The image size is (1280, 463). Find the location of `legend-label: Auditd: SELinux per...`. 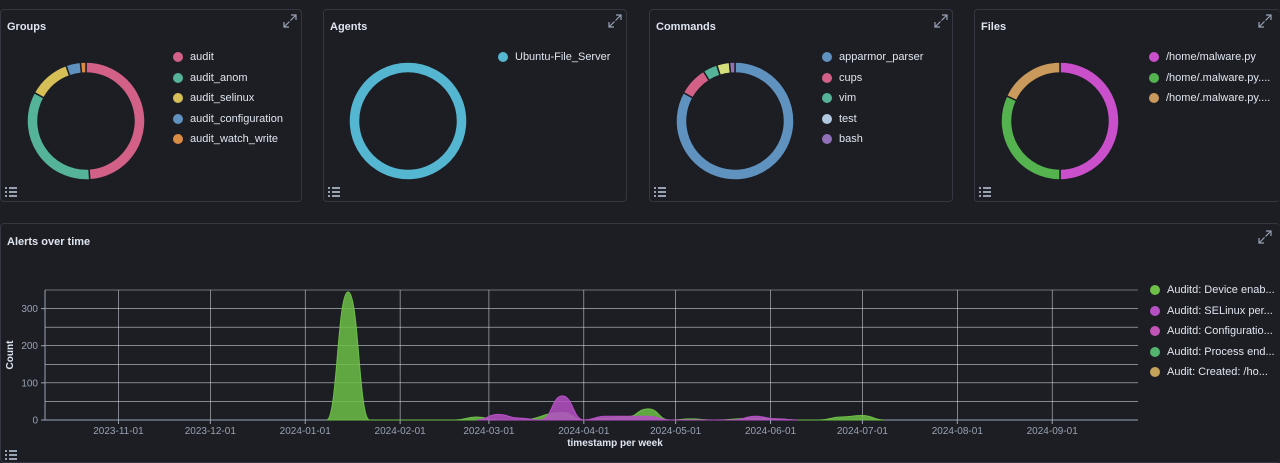

legend-label: Auditd: SELinux per... is located at coordinates (1220, 310).